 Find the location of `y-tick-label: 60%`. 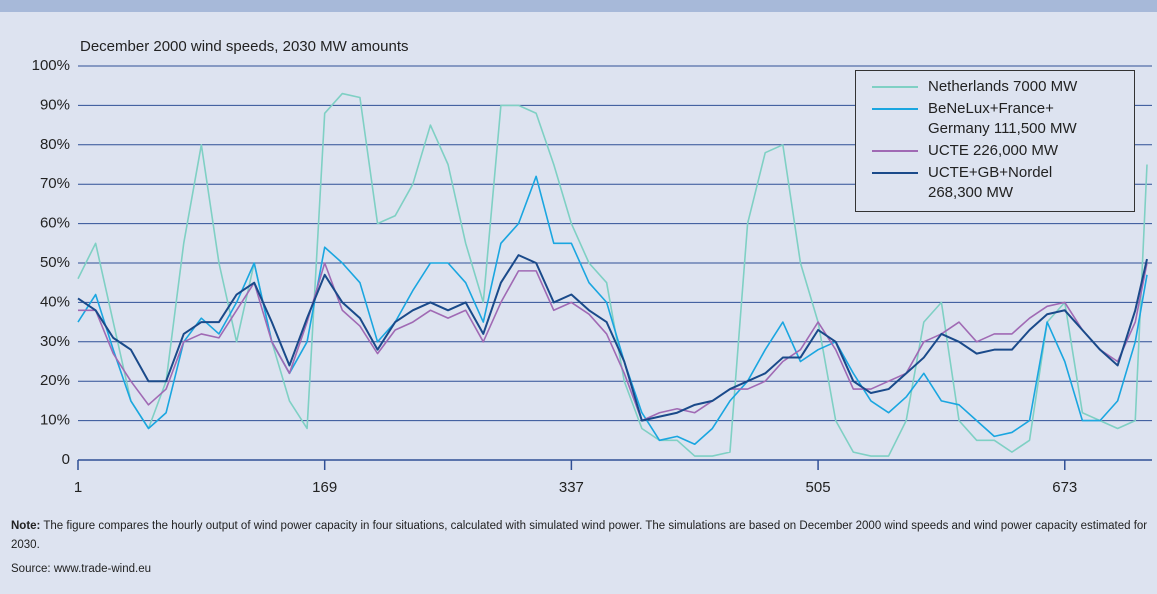

y-tick-label: 60% is located at coordinates (55, 223).